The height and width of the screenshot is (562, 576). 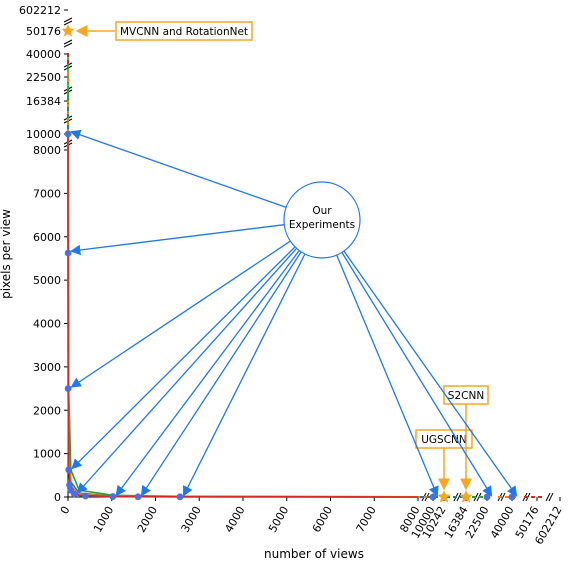 What do you see at coordinates (103, 519) in the screenshot?
I see `x-tick-label: 1000` at bounding box center [103, 519].